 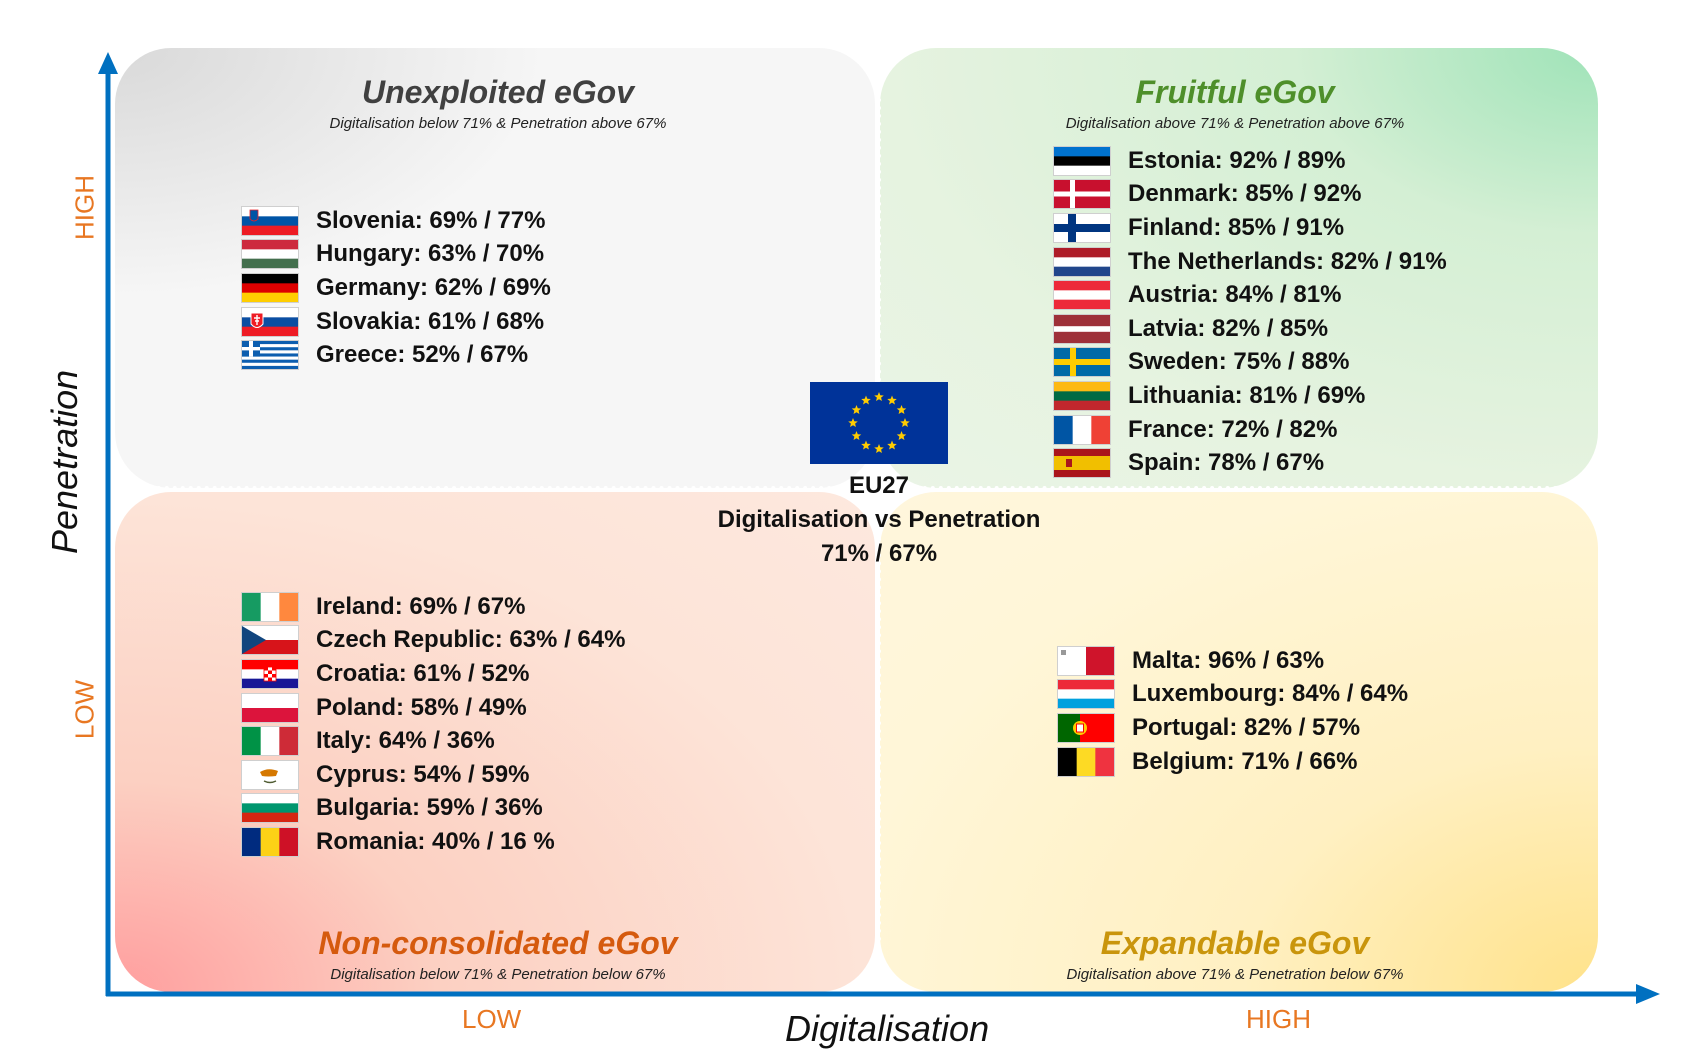 What do you see at coordinates (1226, 463) in the screenshot?
I see `country-label: Spain: 78% / 67%` at bounding box center [1226, 463].